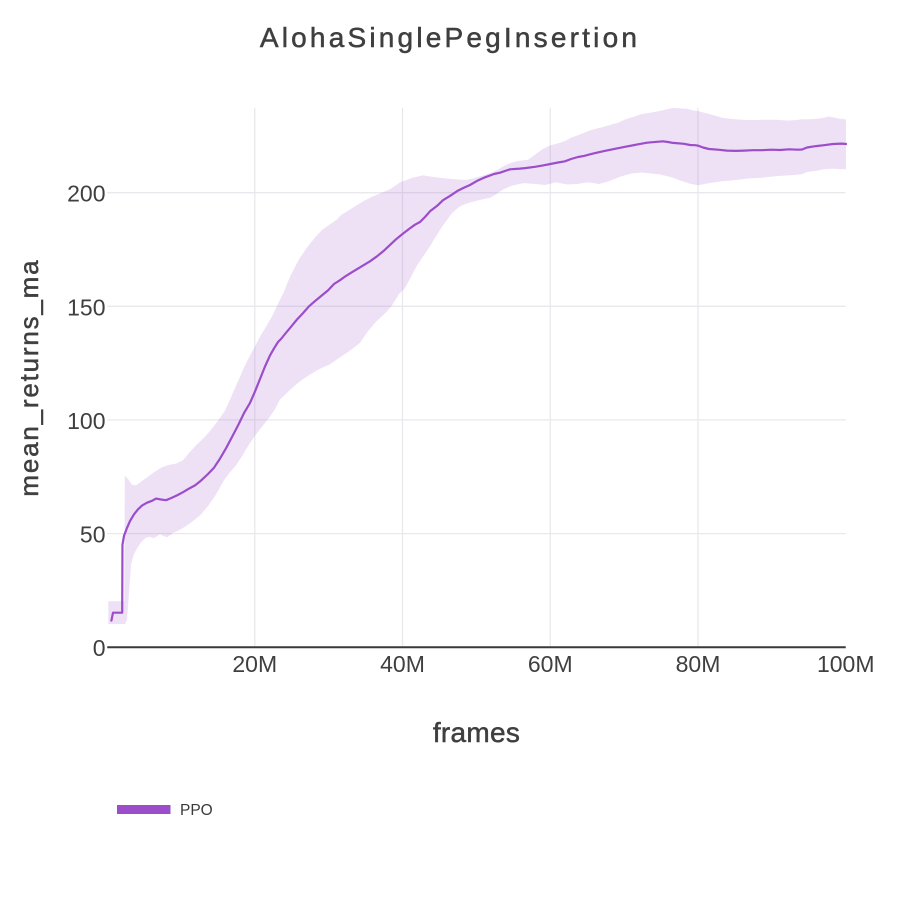  I want to click on svg-text: 60M, so click(550, 664).